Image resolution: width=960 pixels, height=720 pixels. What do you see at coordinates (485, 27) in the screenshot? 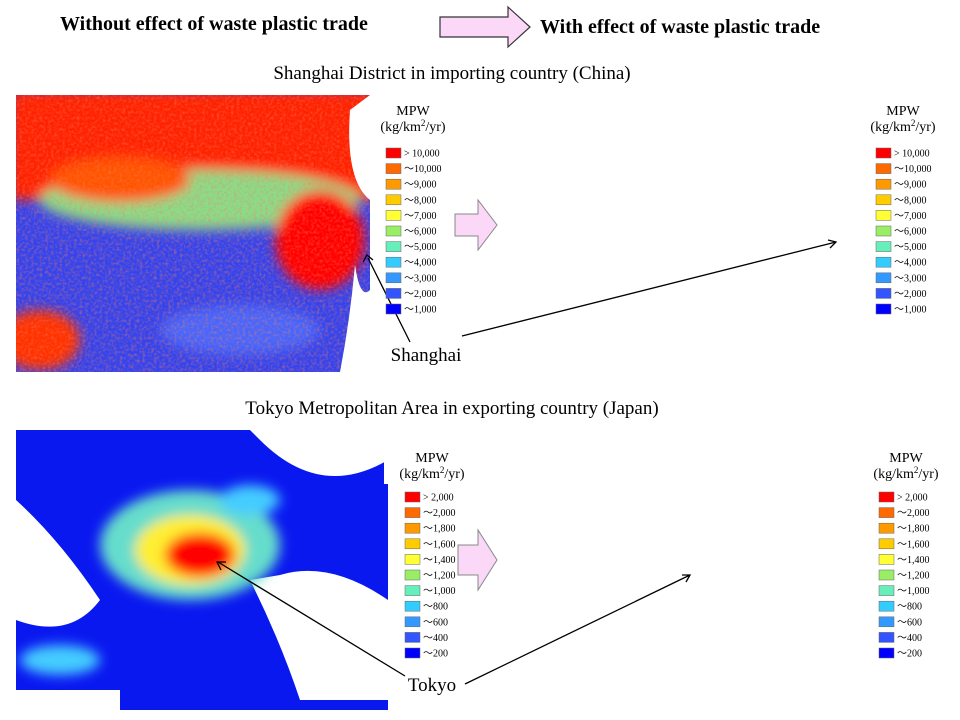
I see `header-arrow` at bounding box center [485, 27].